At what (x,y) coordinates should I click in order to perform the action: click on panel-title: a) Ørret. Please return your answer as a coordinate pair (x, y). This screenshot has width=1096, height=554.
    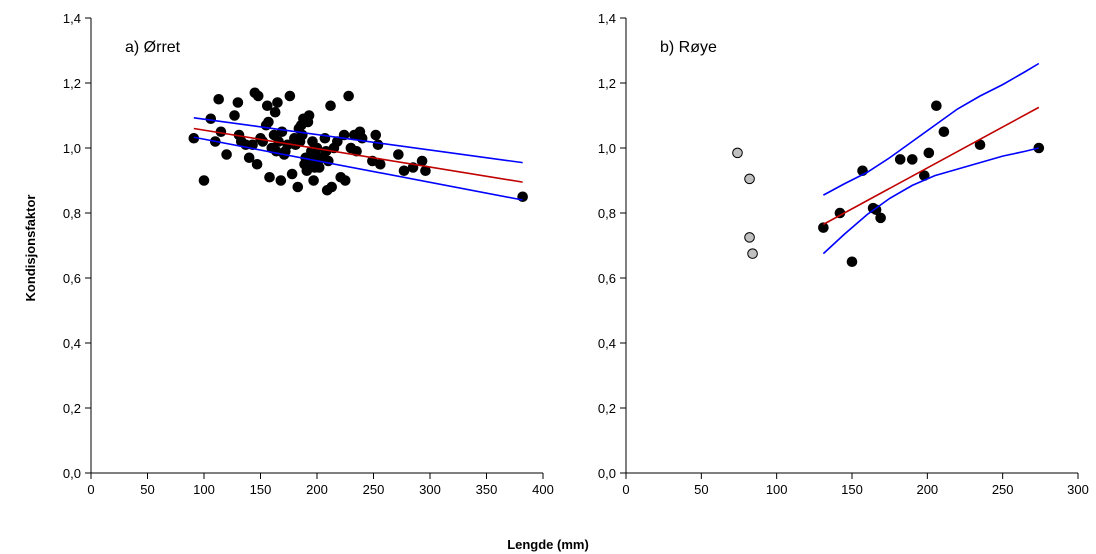
    Looking at the image, I should click on (153, 47).